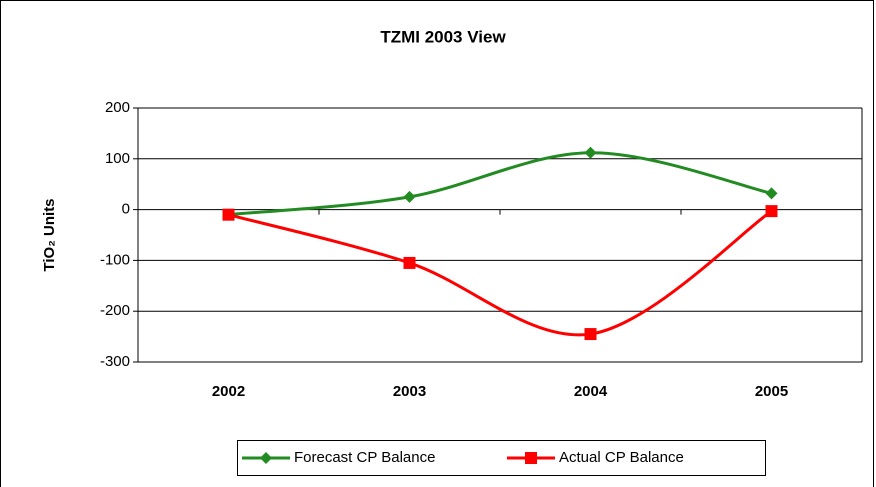 This screenshot has width=876, height=487. Describe the element at coordinates (500, 184) in the screenshot. I see `series-line` at that location.